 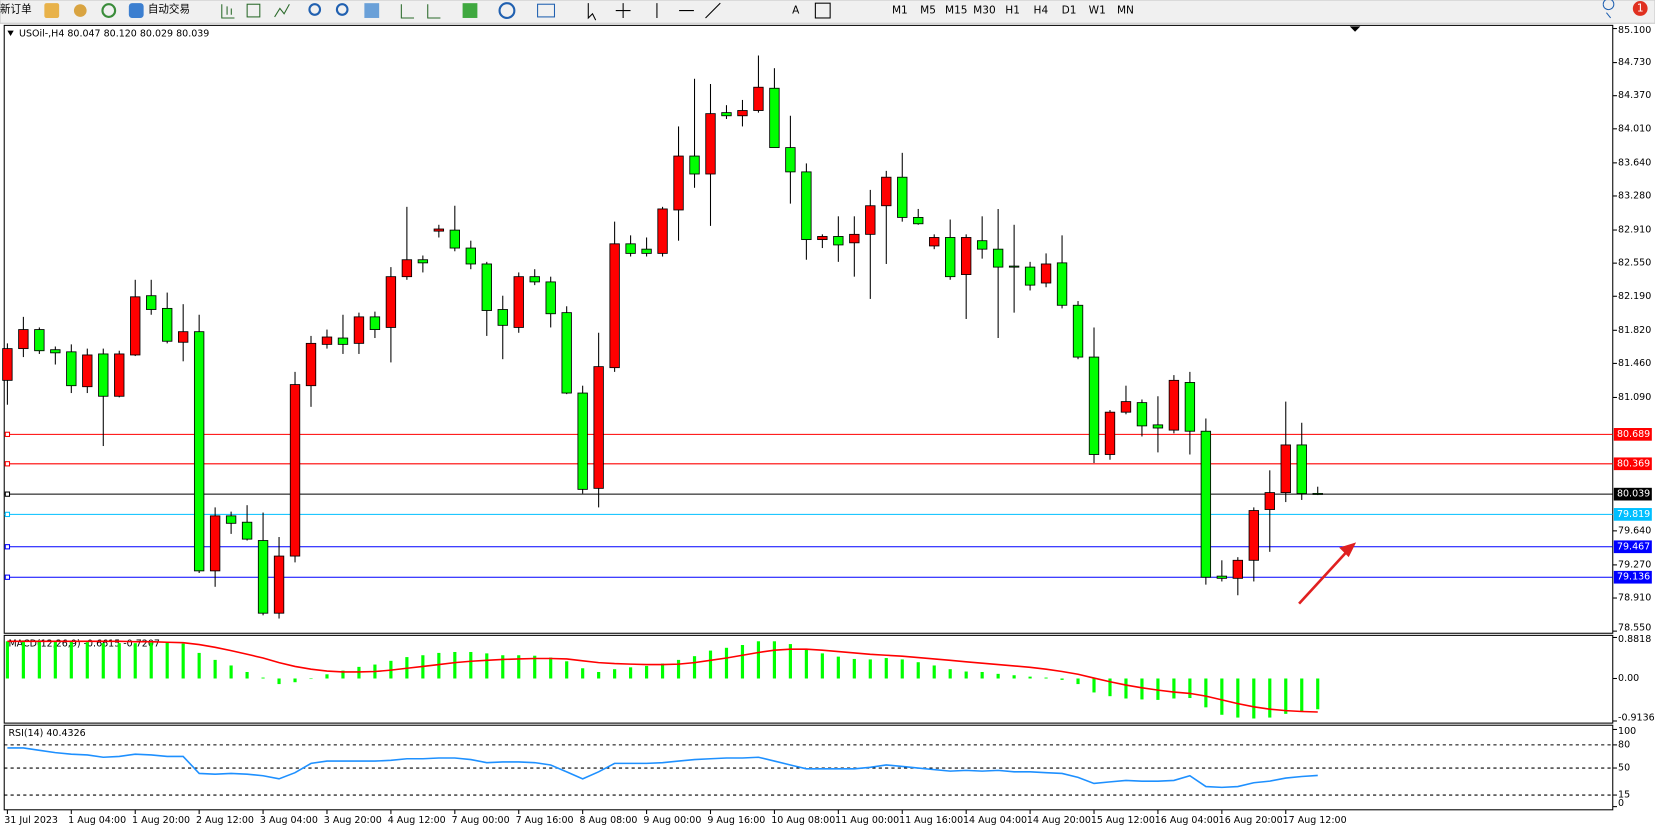 What do you see at coordinates (342, 9) in the screenshot?
I see `zoom-out` at bounding box center [342, 9].